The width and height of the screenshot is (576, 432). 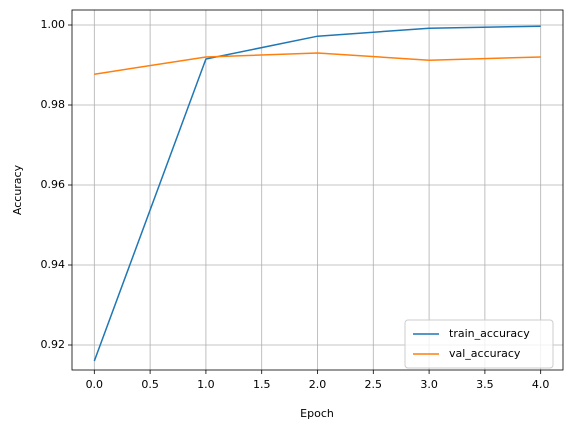 I want to click on legend-box, so click(x=479, y=344).